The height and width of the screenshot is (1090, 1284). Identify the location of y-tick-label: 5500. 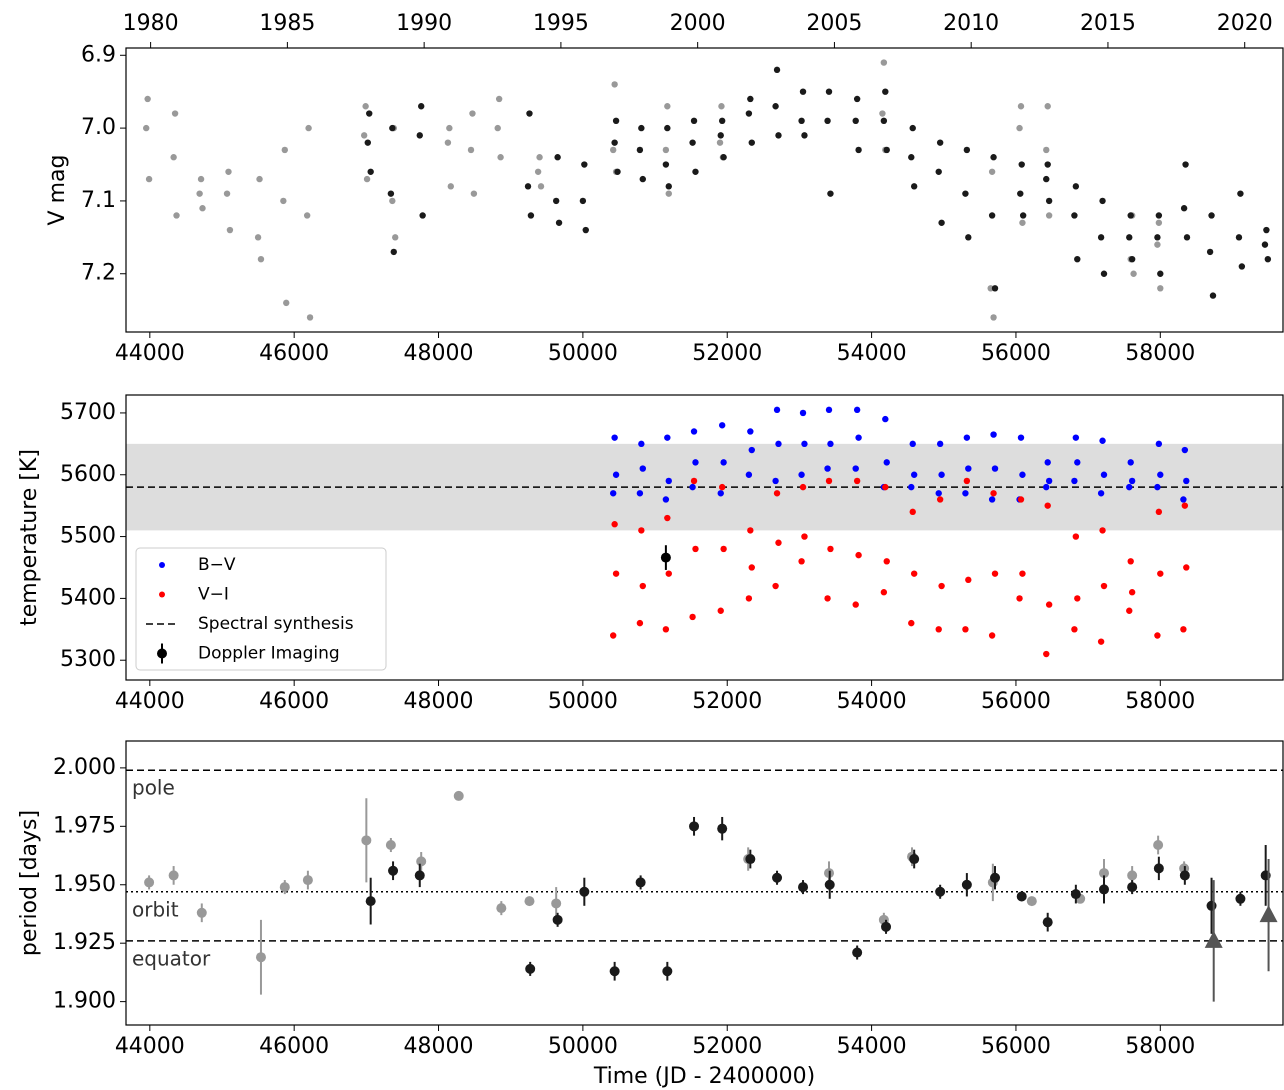
(88, 536).